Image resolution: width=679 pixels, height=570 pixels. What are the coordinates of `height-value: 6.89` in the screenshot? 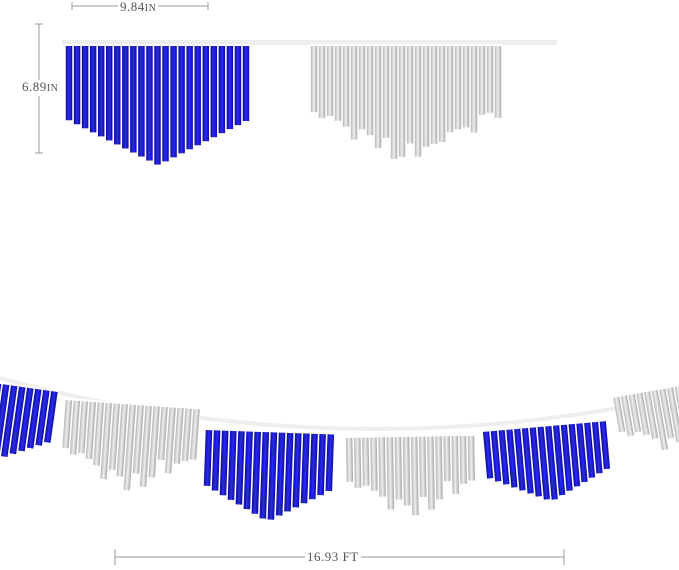 It's located at (34, 86).